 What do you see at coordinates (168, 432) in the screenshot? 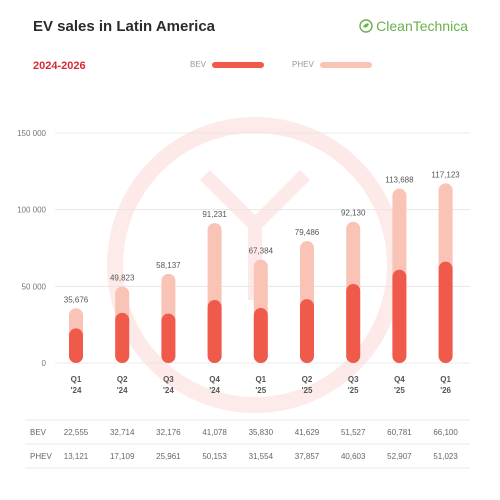
I see `table-cell: 32,176` at bounding box center [168, 432].